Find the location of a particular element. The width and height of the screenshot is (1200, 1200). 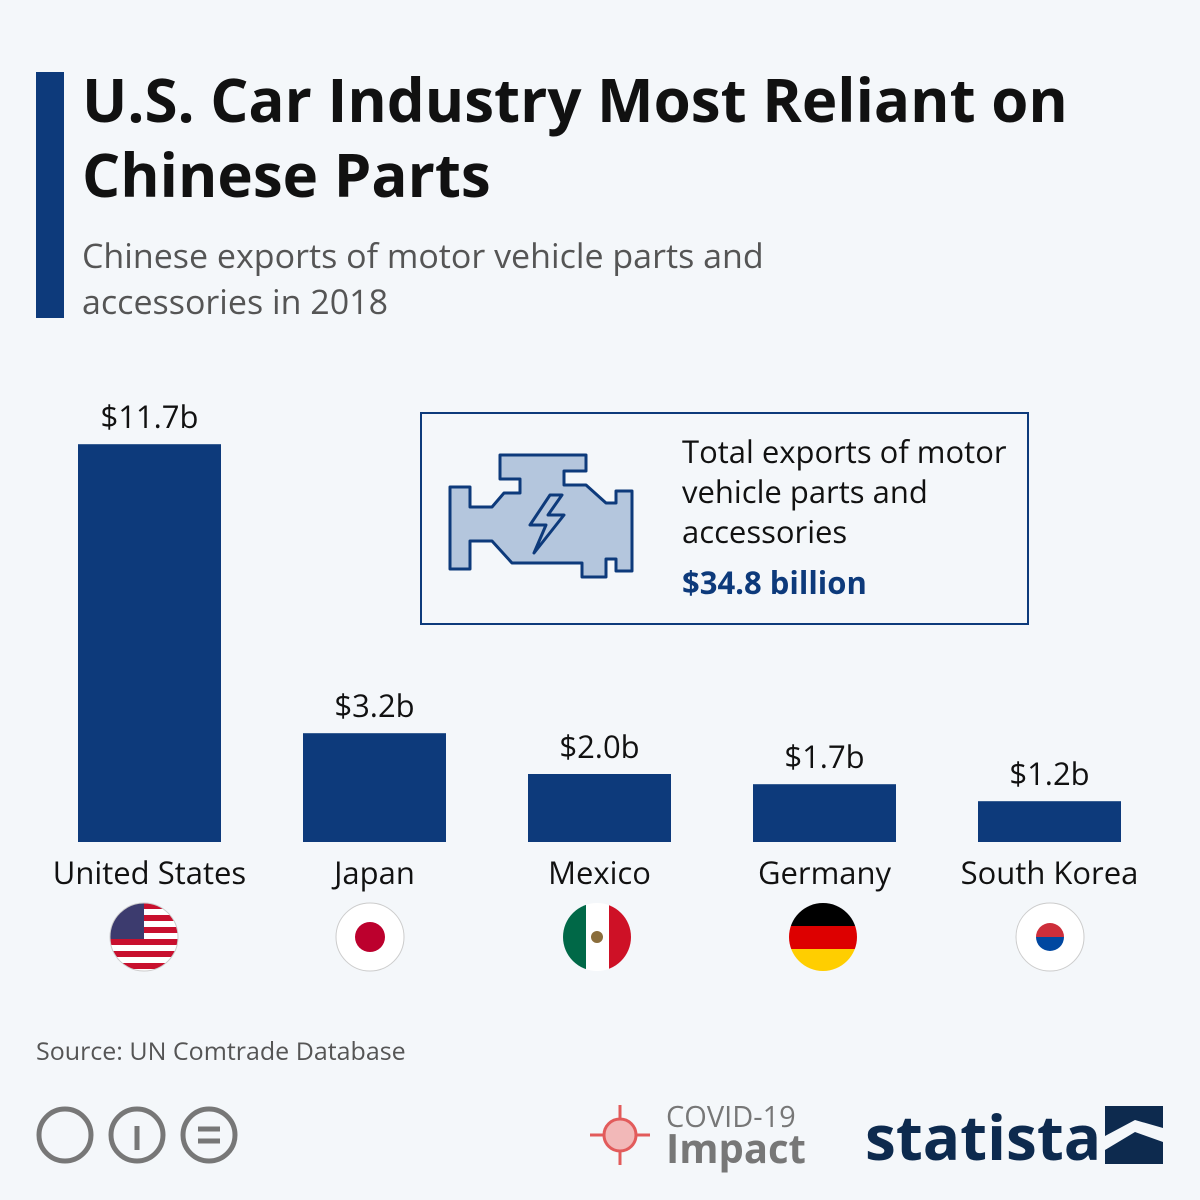

cc-icons is located at coordinates (137, 1135).